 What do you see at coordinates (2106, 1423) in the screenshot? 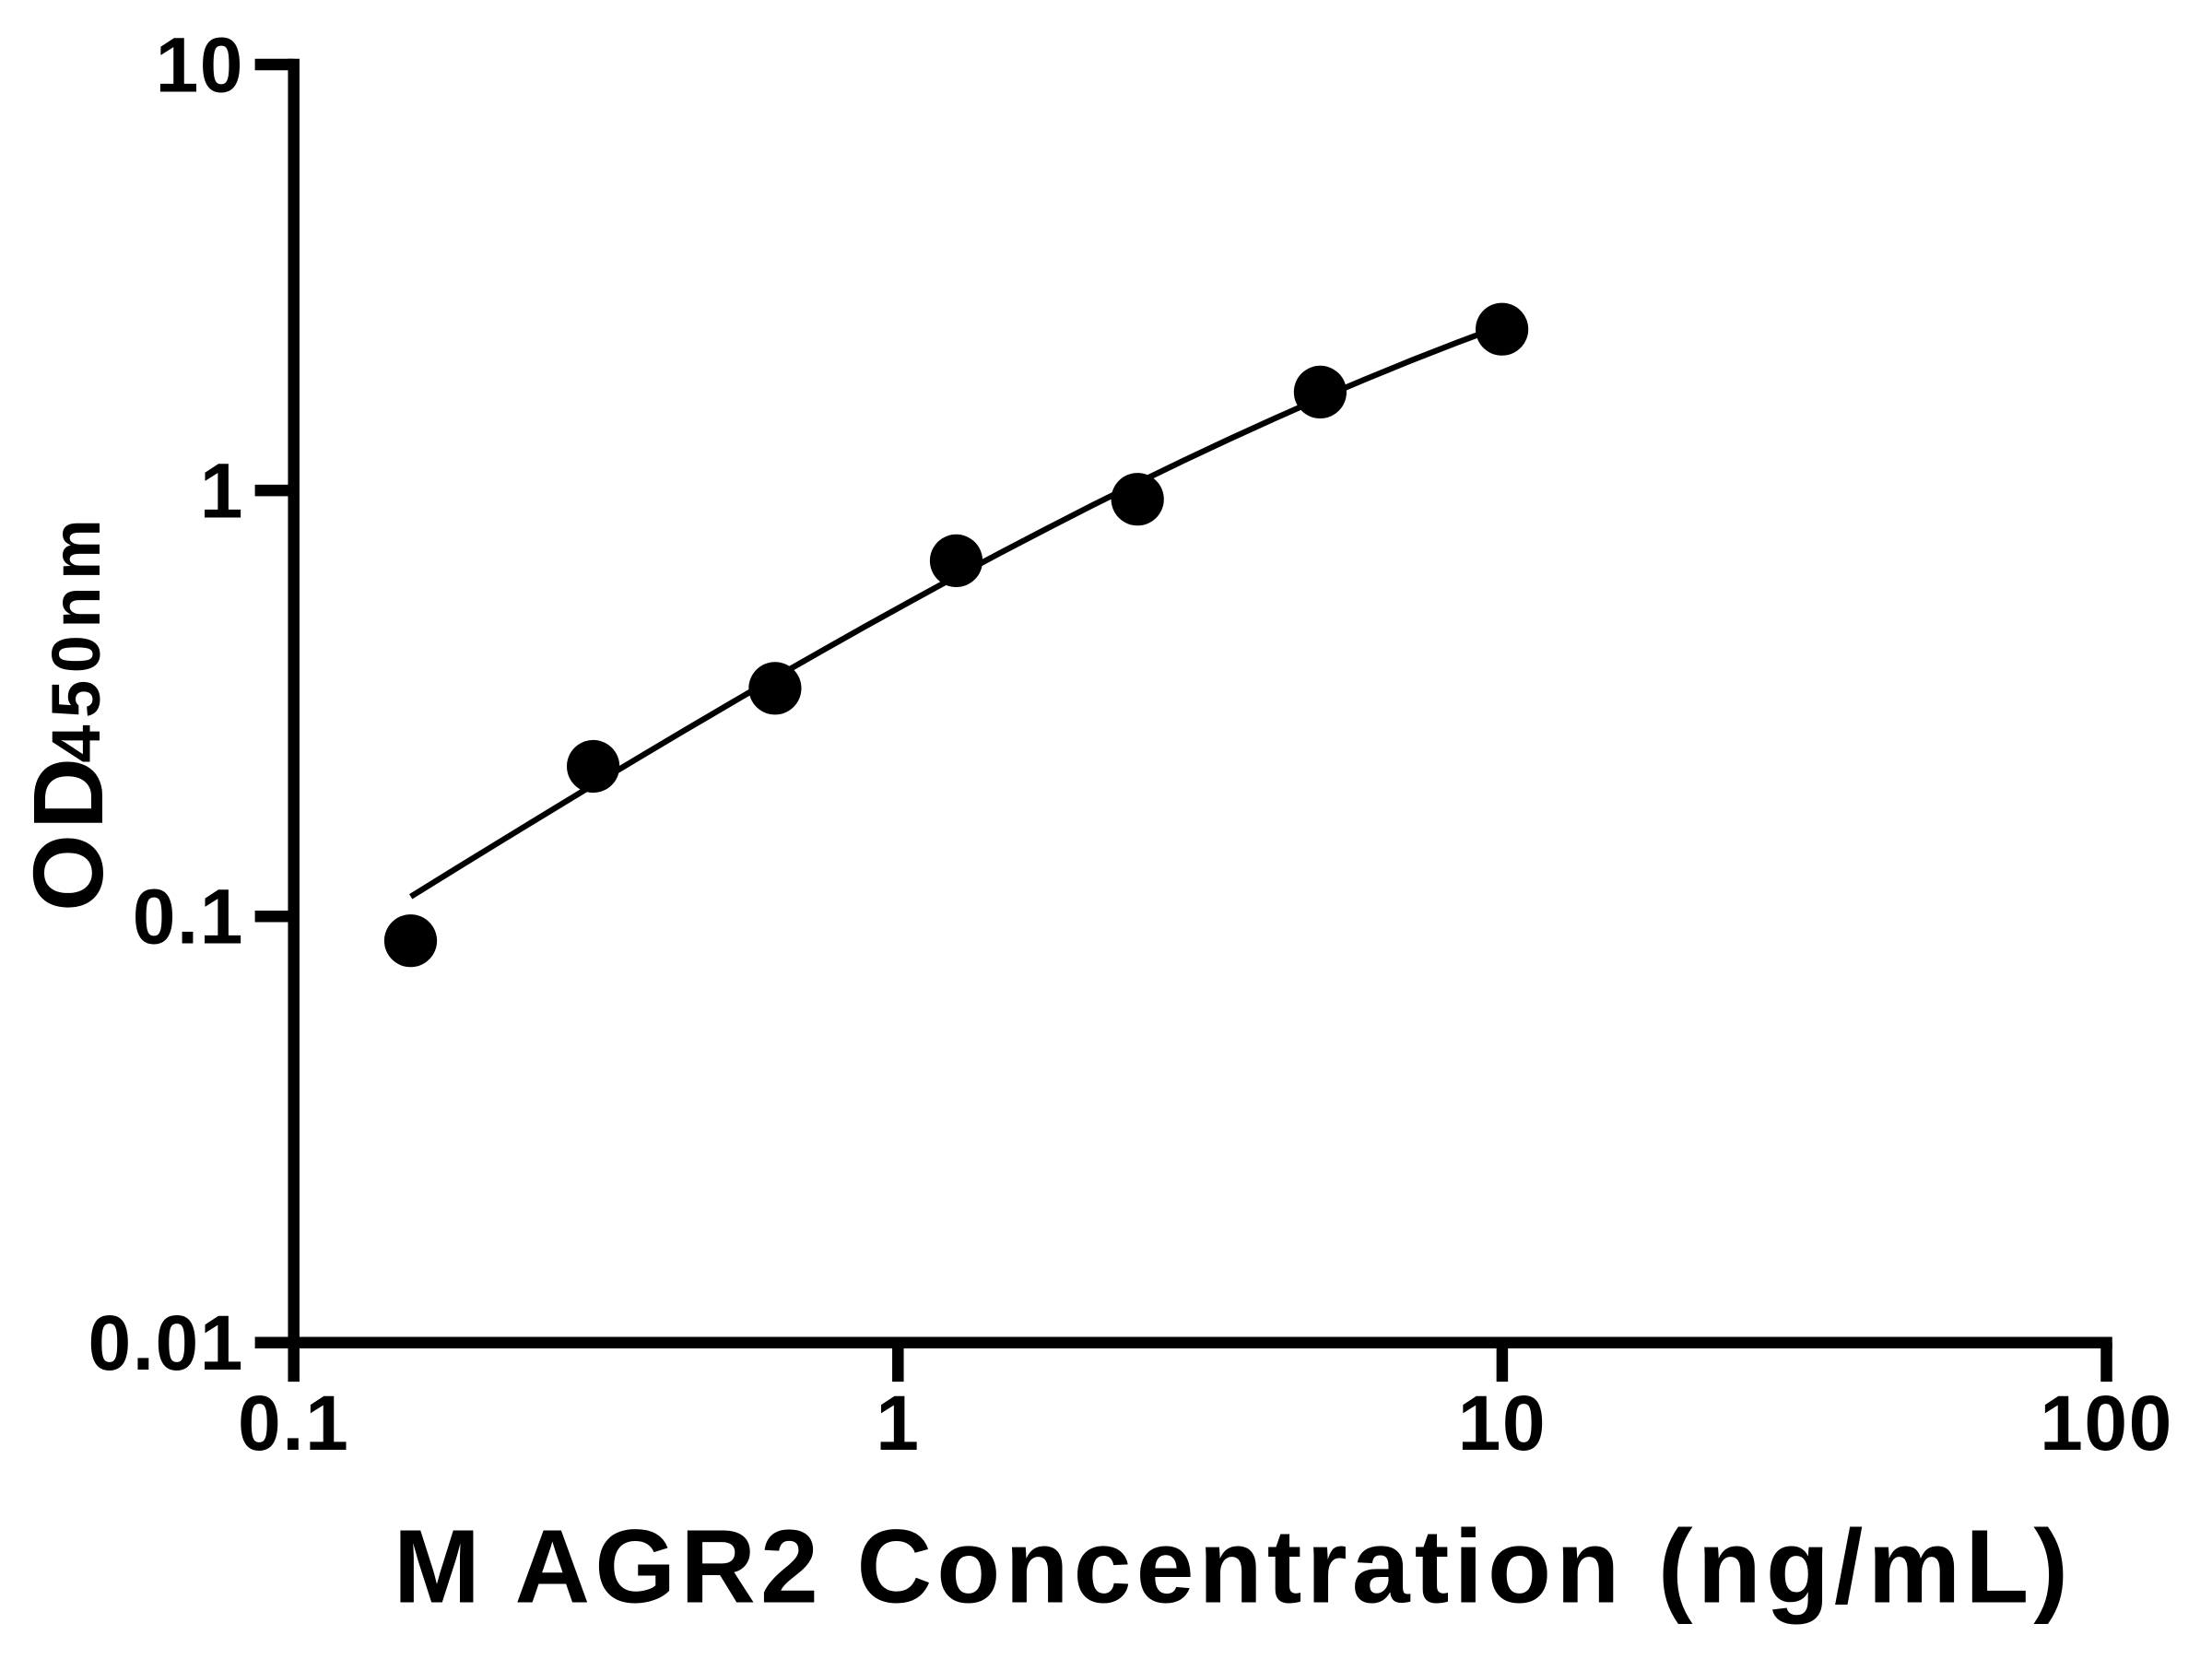
I see `svg-text: 100` at bounding box center [2106, 1423].